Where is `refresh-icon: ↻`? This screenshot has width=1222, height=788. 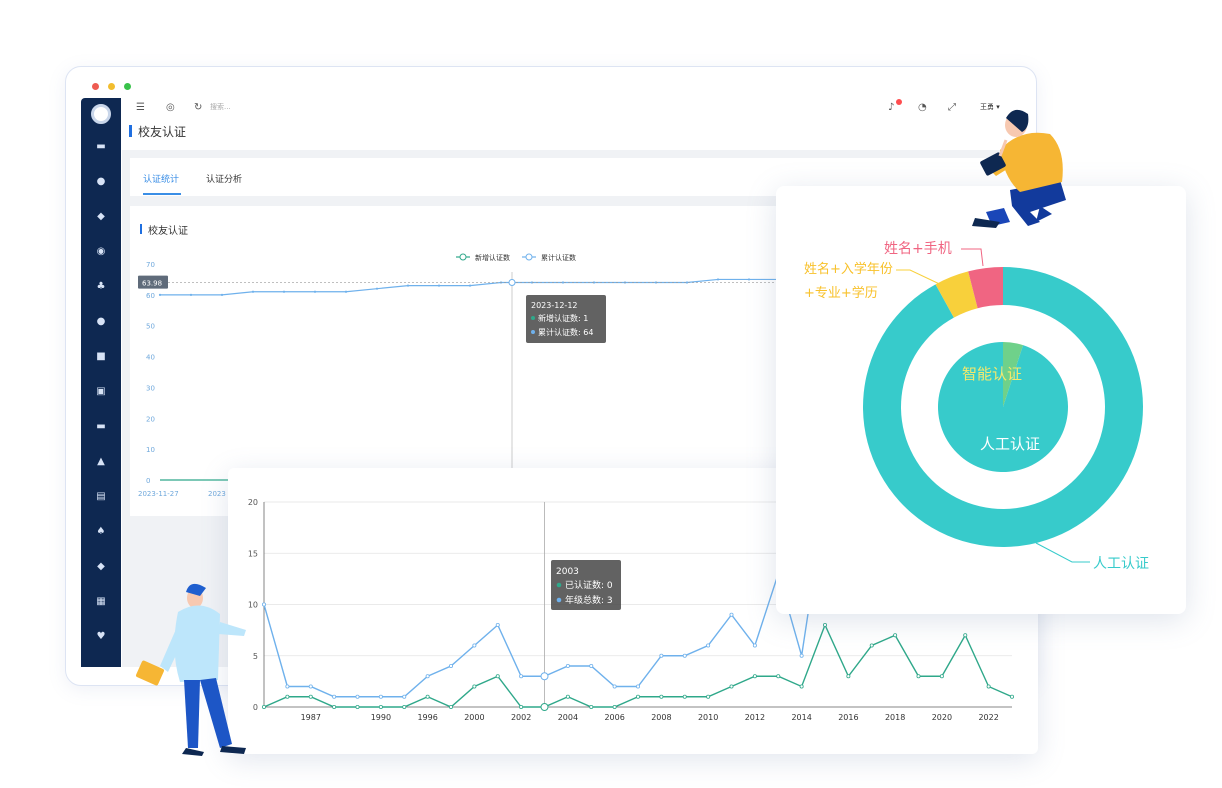
refresh-icon: ↻ is located at coordinates (198, 107).